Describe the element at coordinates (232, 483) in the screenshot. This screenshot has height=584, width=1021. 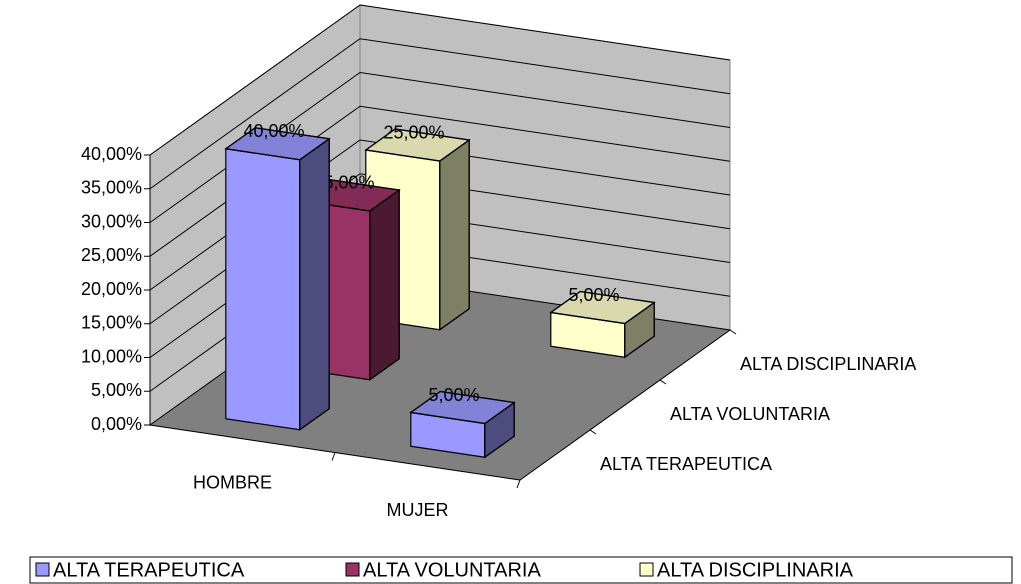
I see `x-tick-label: HOMBRE` at that location.